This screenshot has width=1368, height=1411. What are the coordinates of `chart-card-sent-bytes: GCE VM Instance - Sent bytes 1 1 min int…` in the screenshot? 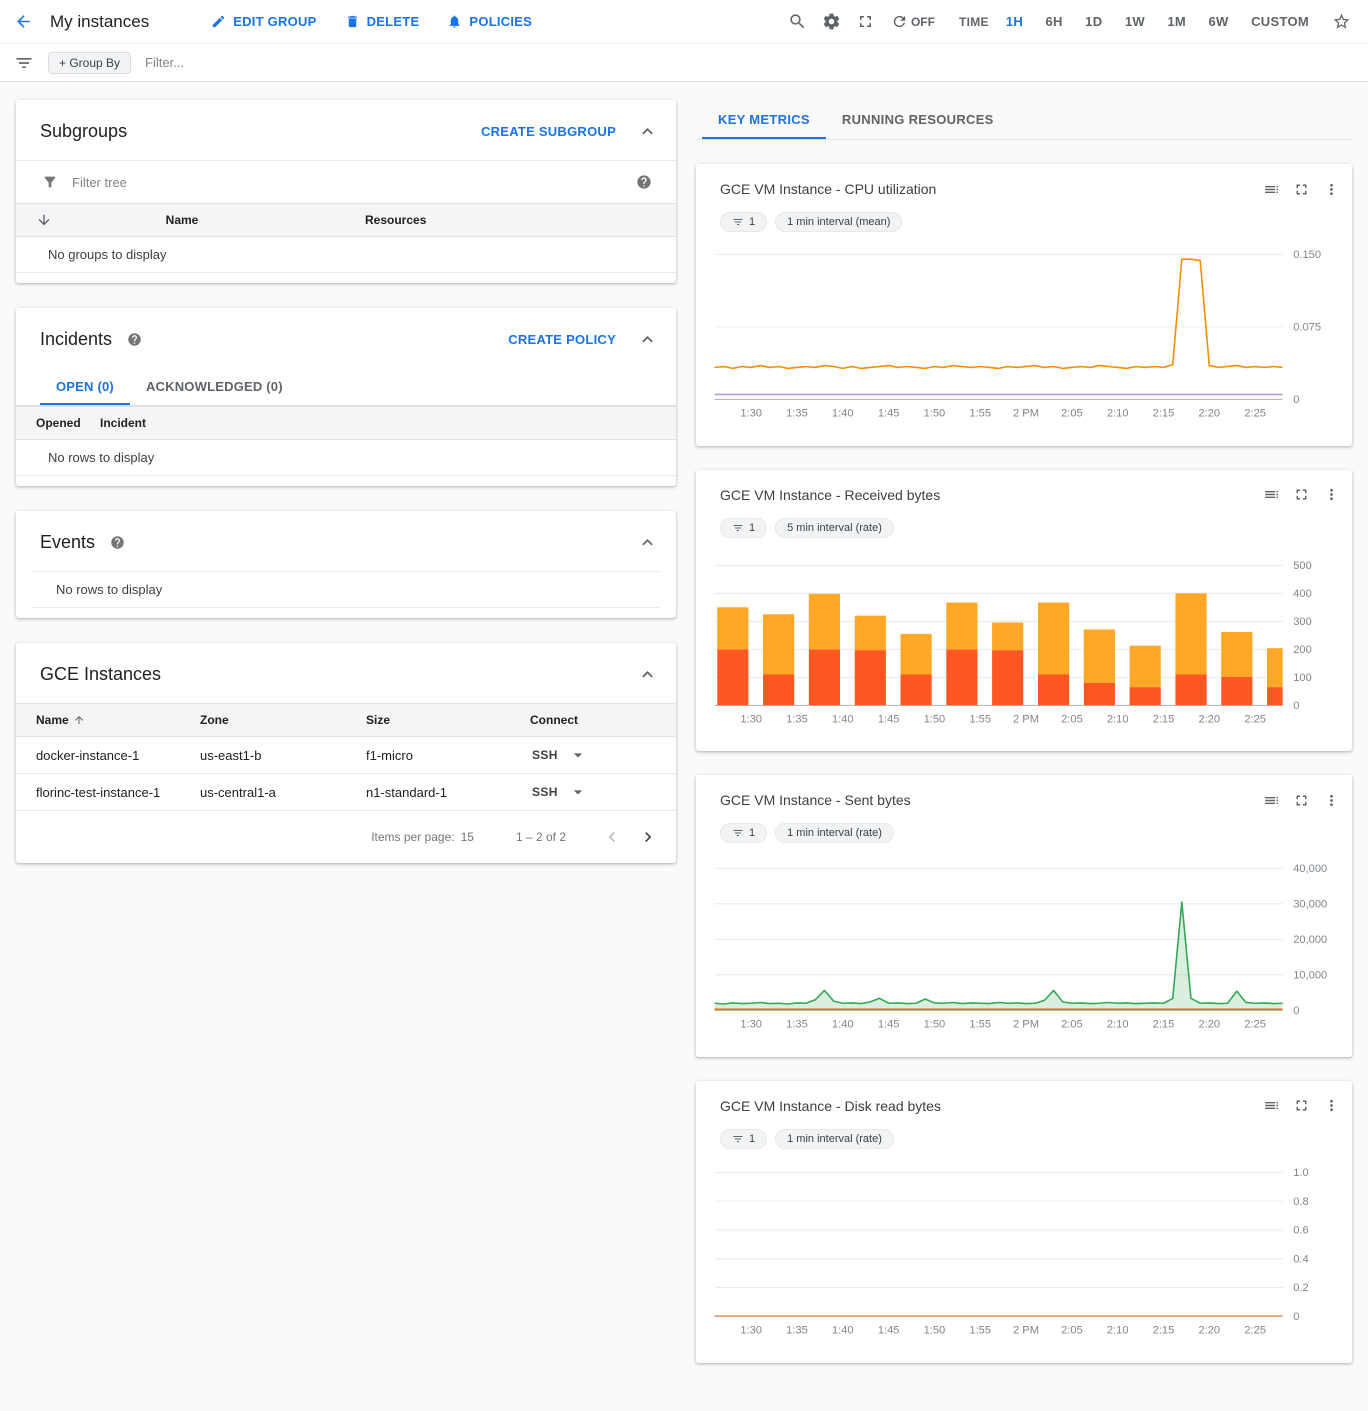 It's located at (1024, 916).